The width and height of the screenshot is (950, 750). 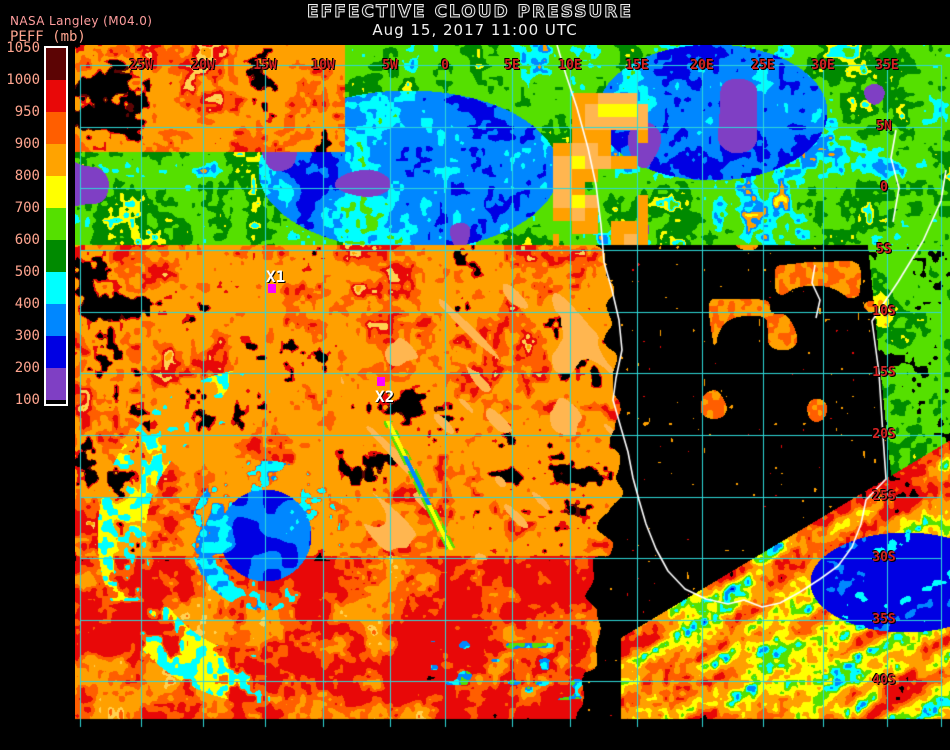 What do you see at coordinates (27, 240) in the screenshot?
I see `colorbar-tick: 600` at bounding box center [27, 240].